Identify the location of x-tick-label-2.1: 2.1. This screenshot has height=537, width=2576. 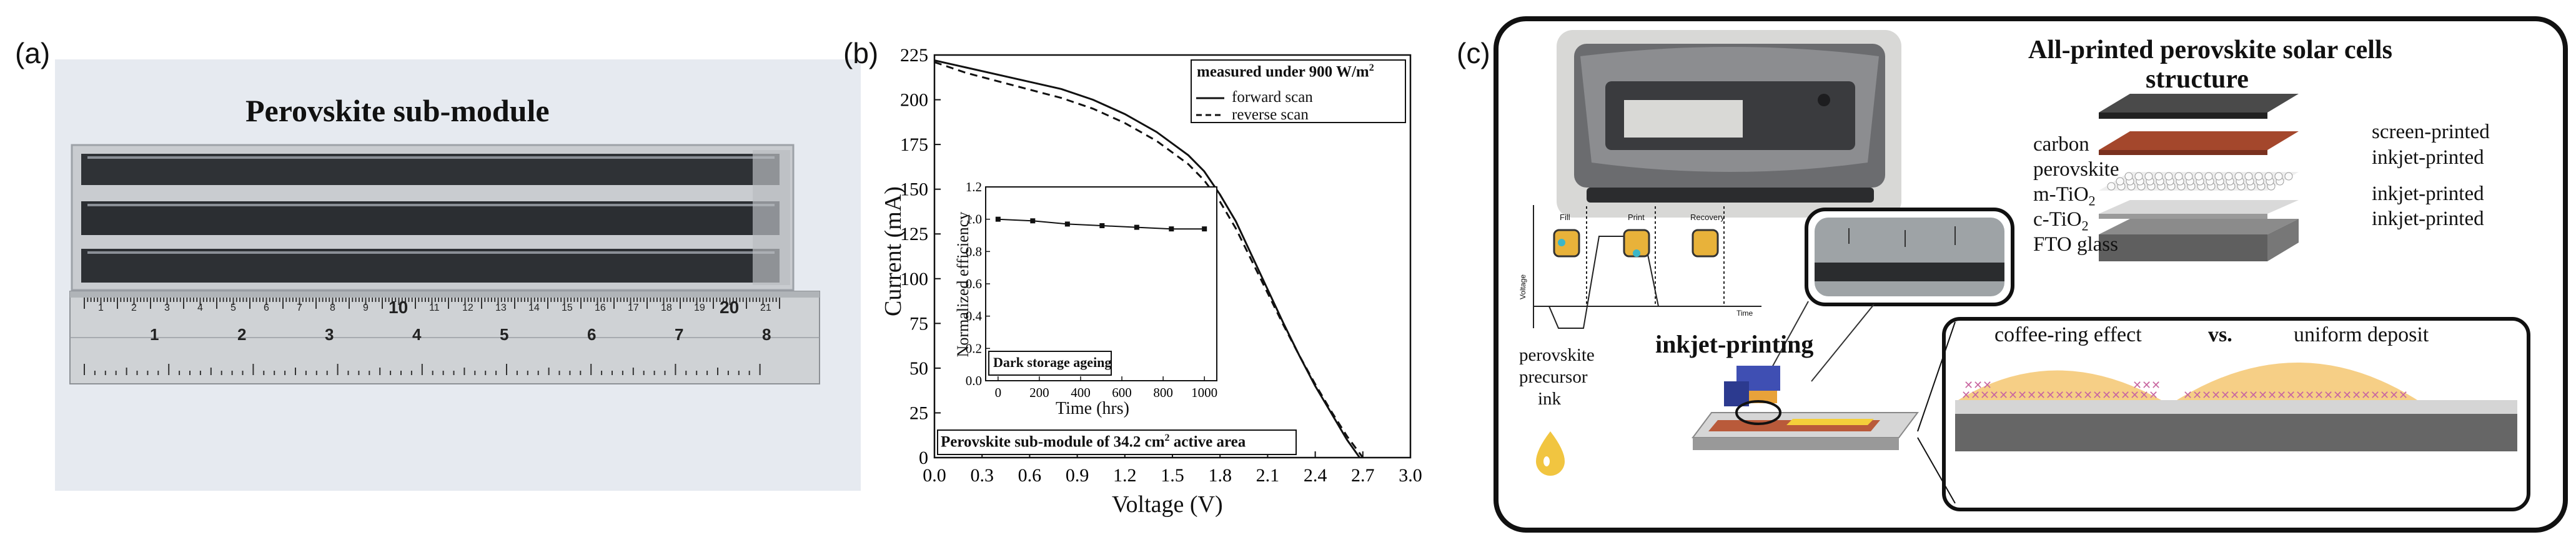
(1268, 475).